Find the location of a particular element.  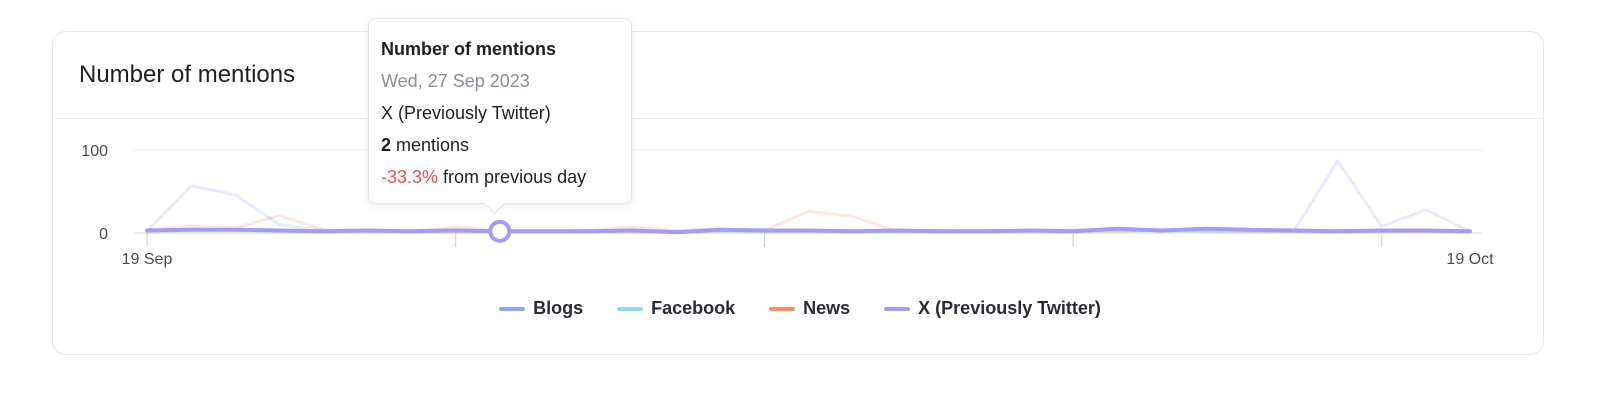

tooltip-count-suffix: mentions is located at coordinates (430, 145).